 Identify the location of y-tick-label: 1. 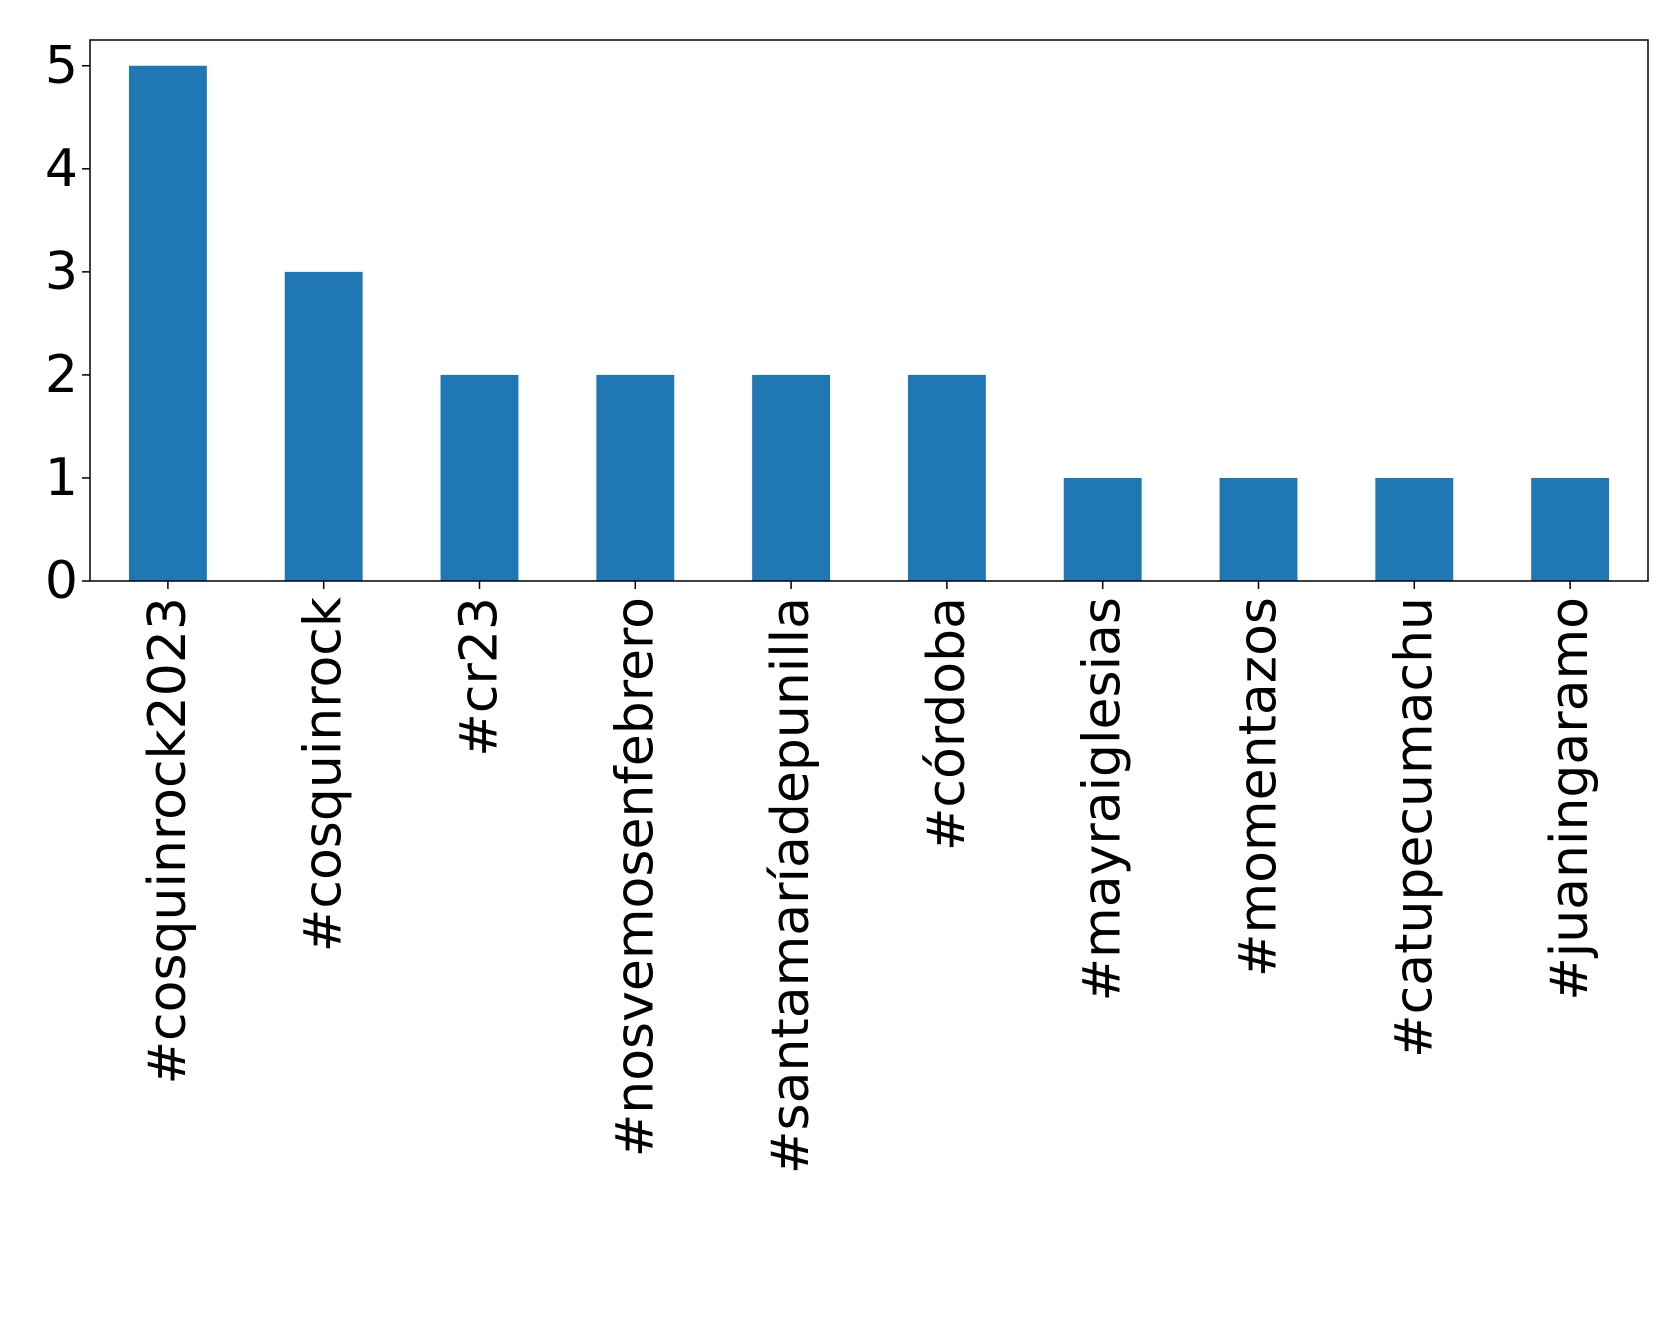
(61, 478).